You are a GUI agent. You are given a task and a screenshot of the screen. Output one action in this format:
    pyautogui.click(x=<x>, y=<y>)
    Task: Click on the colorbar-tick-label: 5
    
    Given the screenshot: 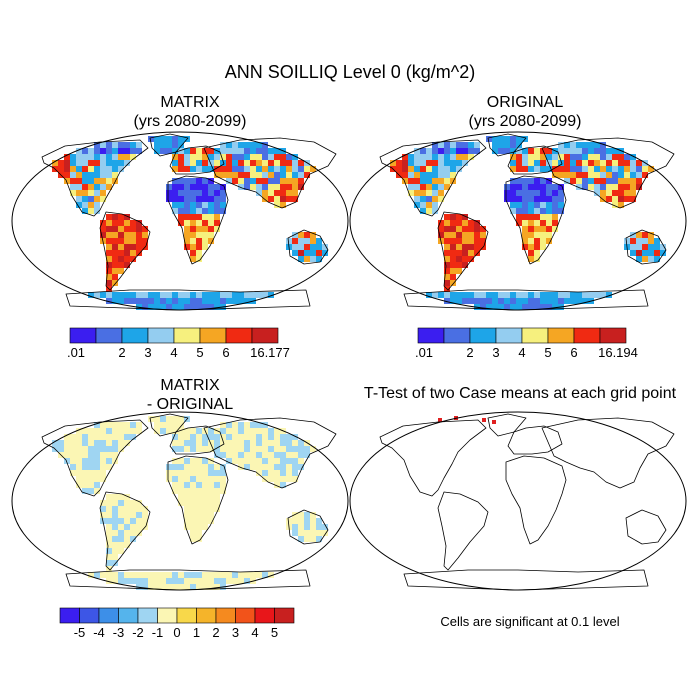 What is the action you would take?
    pyautogui.click(x=547, y=352)
    